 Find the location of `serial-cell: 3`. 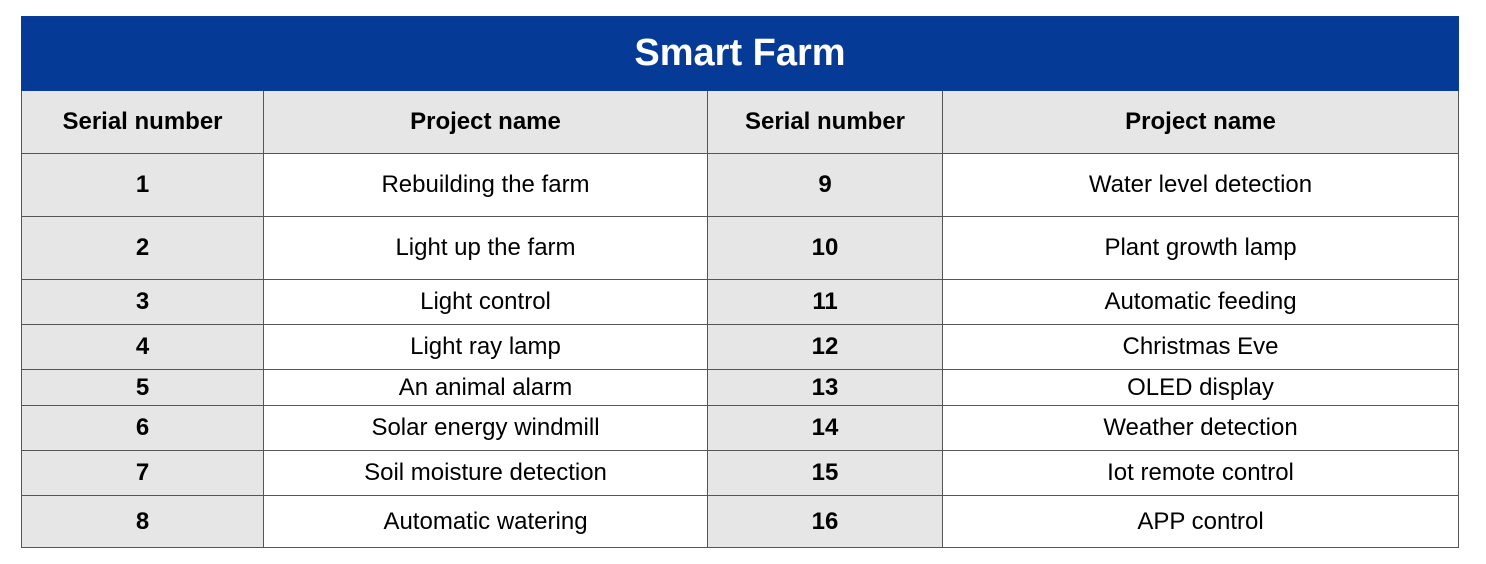

serial-cell: 3 is located at coordinates (142, 302).